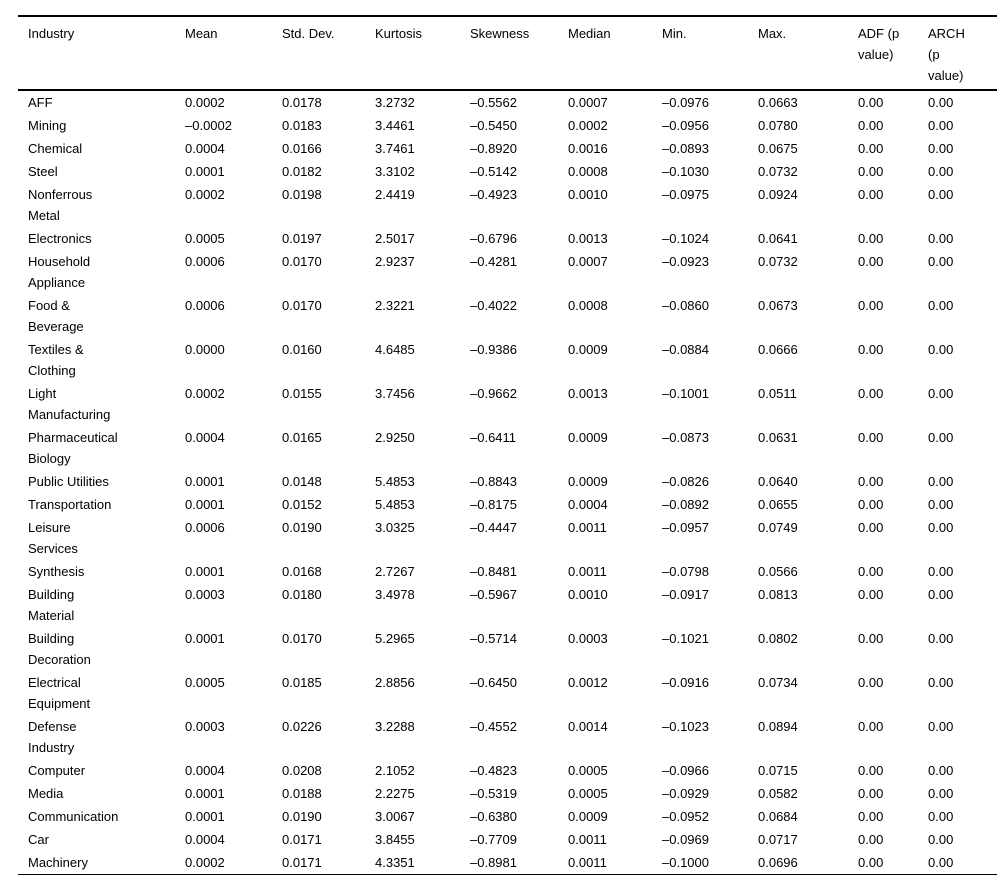  Describe the element at coordinates (778, 527) in the screenshot. I see `max-value: 0.0749` at that location.